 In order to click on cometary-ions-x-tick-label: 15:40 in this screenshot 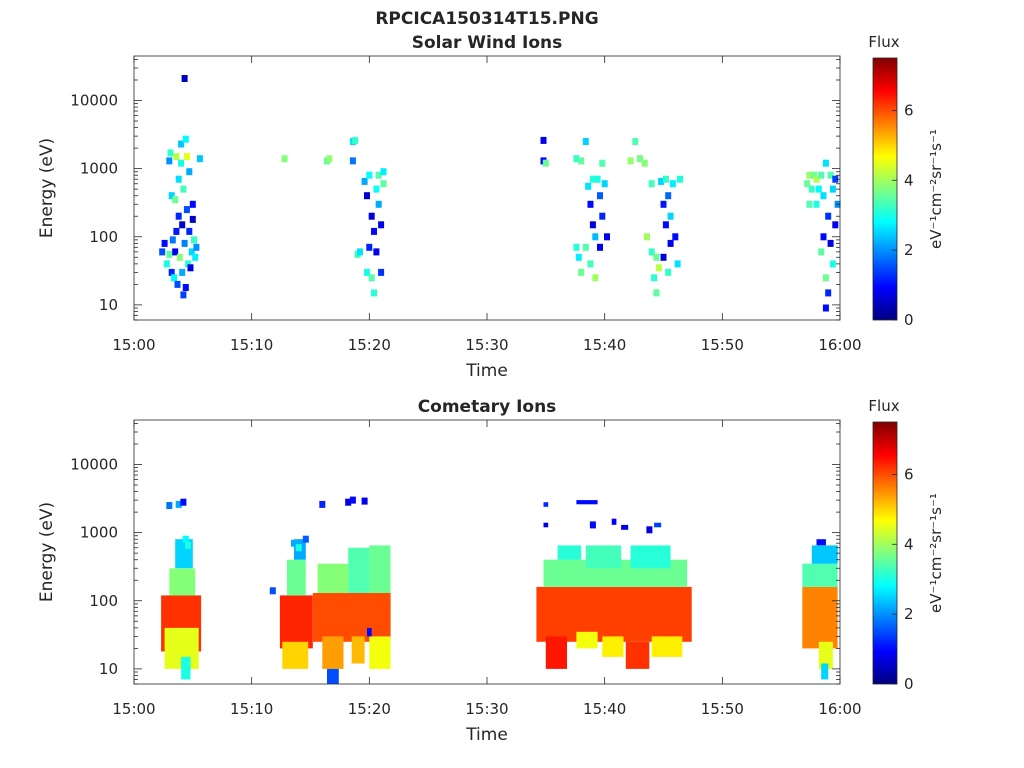, I will do `click(604, 709)`.